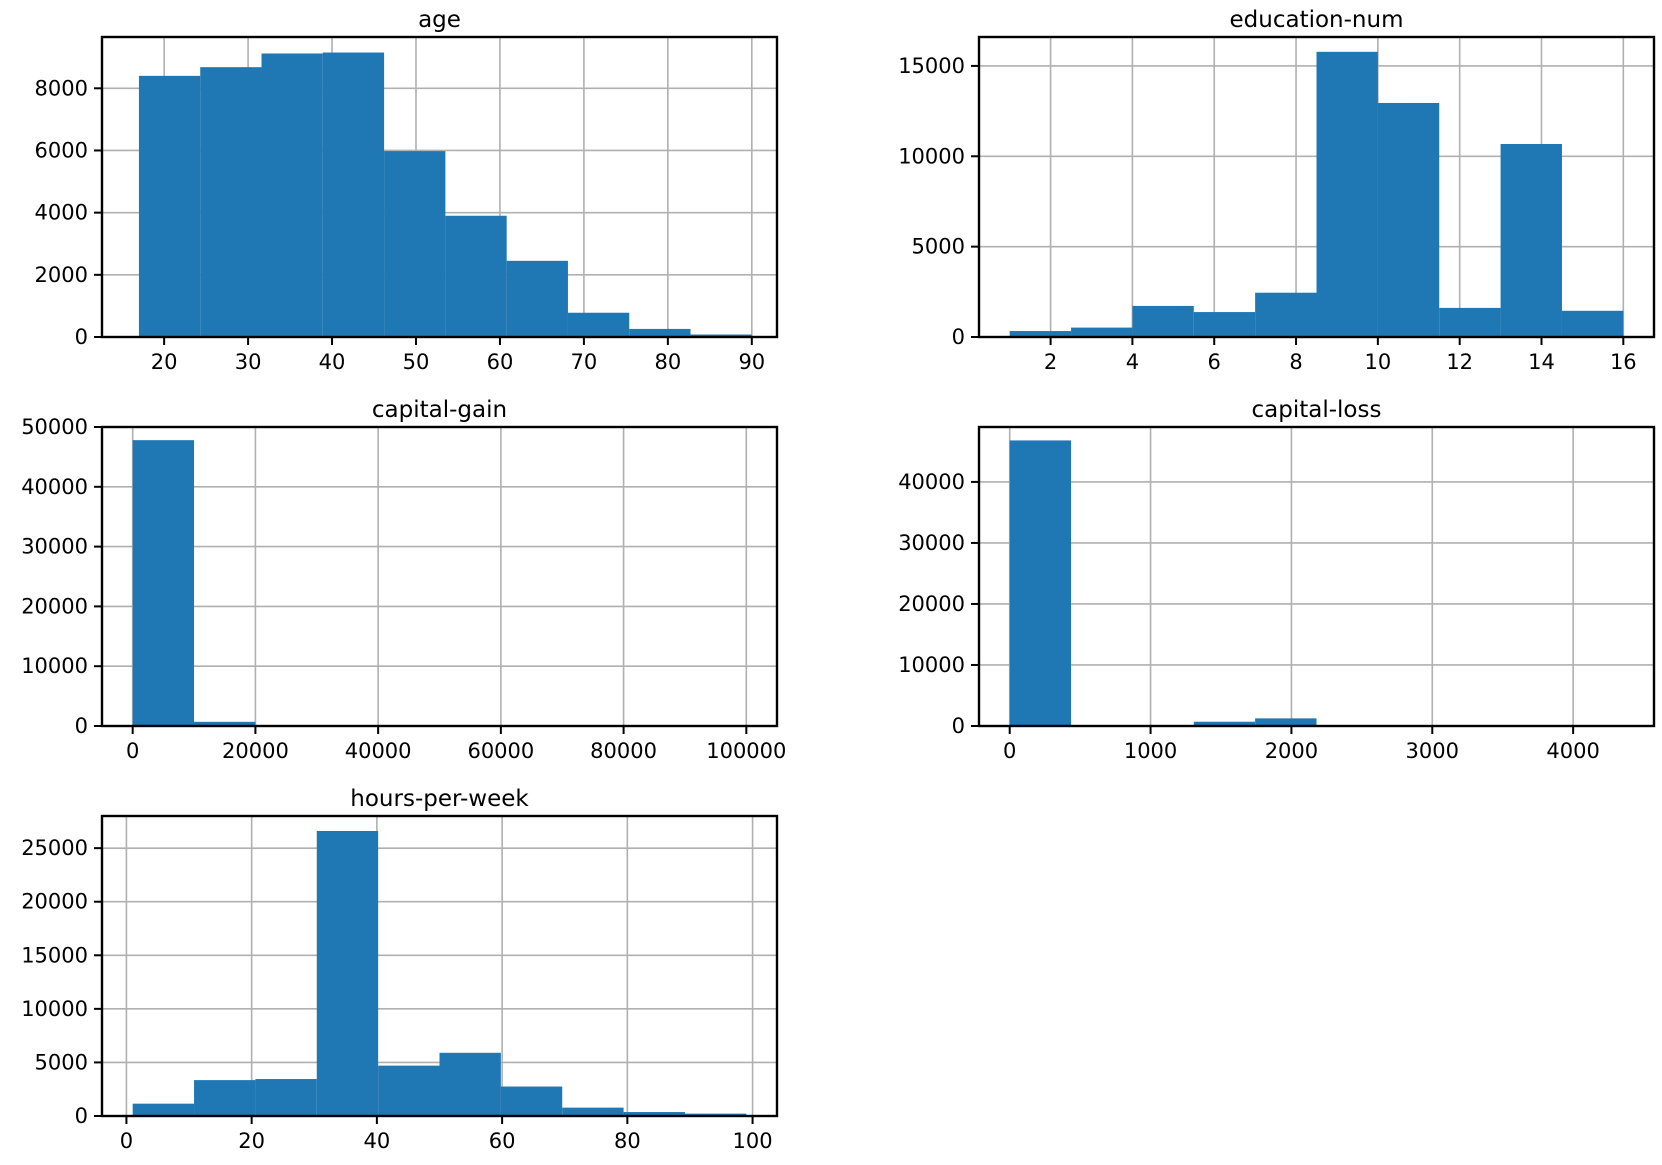 This screenshot has height=1165, width=1662. What do you see at coordinates (378, 751) in the screenshot?
I see `x-tick-label: 40000` at bounding box center [378, 751].